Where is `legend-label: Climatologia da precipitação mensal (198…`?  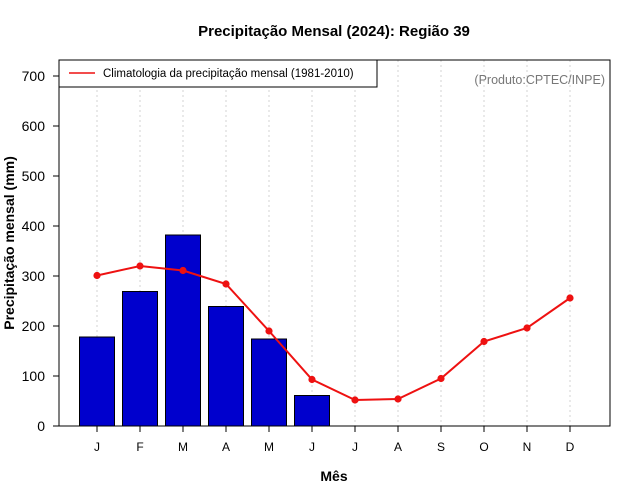
legend-label: Climatologia da precipitação mensal (198… is located at coordinates (228, 74).